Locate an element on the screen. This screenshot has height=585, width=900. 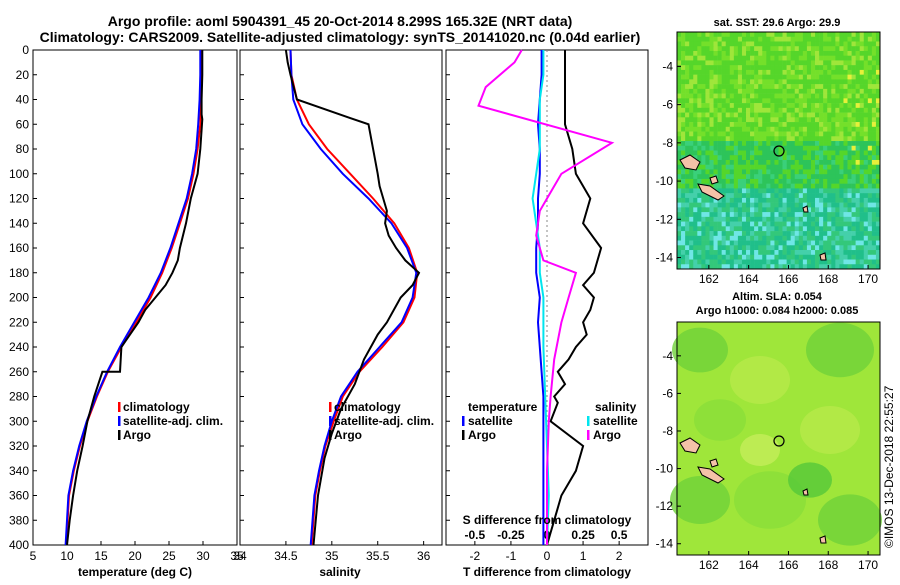
x-tick-label: 36 is located at coordinates (424, 556).